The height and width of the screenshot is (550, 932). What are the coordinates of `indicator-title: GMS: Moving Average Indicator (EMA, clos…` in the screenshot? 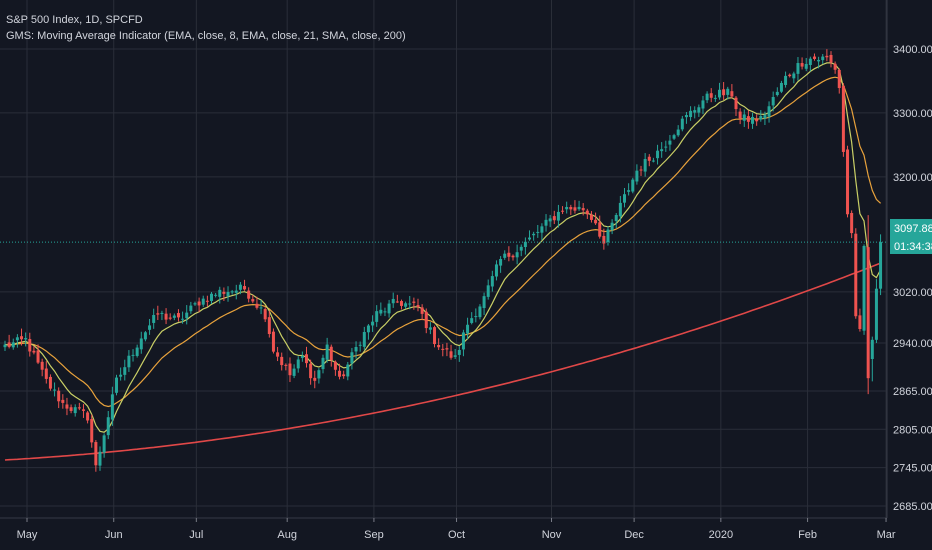 It's located at (206, 36).